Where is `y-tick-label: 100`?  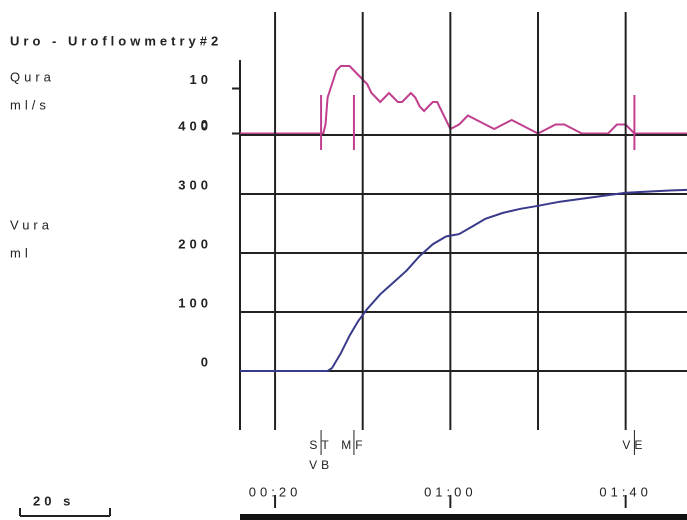 y-tick-label: 100 is located at coordinates (195, 302).